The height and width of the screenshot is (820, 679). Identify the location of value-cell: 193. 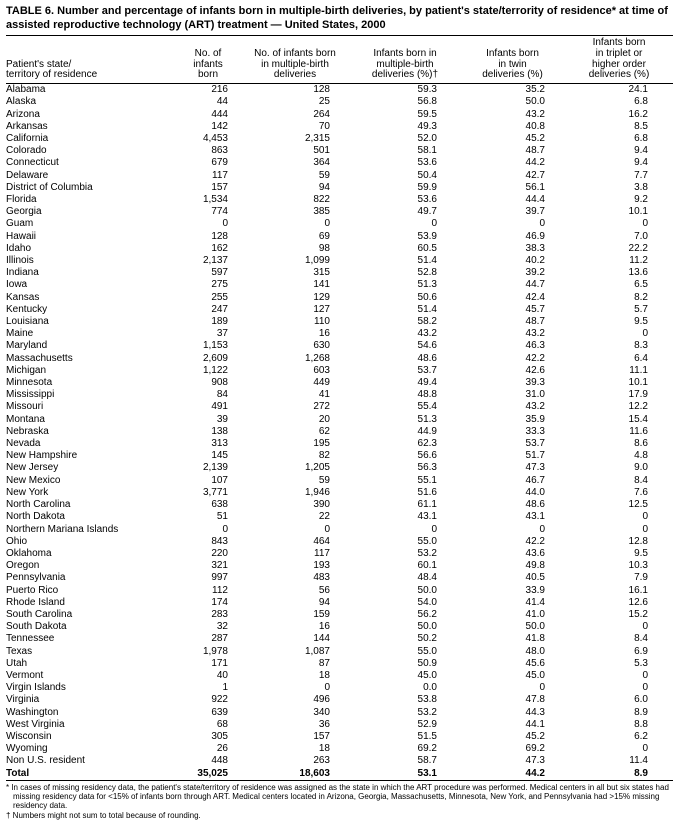
(321, 566).